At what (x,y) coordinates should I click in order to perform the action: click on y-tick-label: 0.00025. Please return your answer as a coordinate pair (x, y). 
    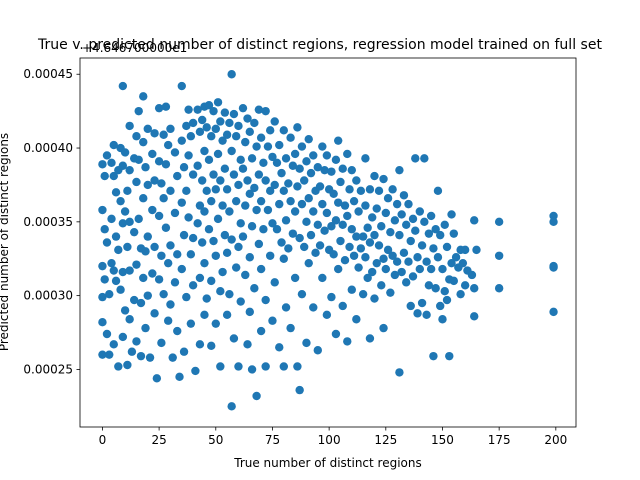
    Looking at the image, I should click on (48, 369).